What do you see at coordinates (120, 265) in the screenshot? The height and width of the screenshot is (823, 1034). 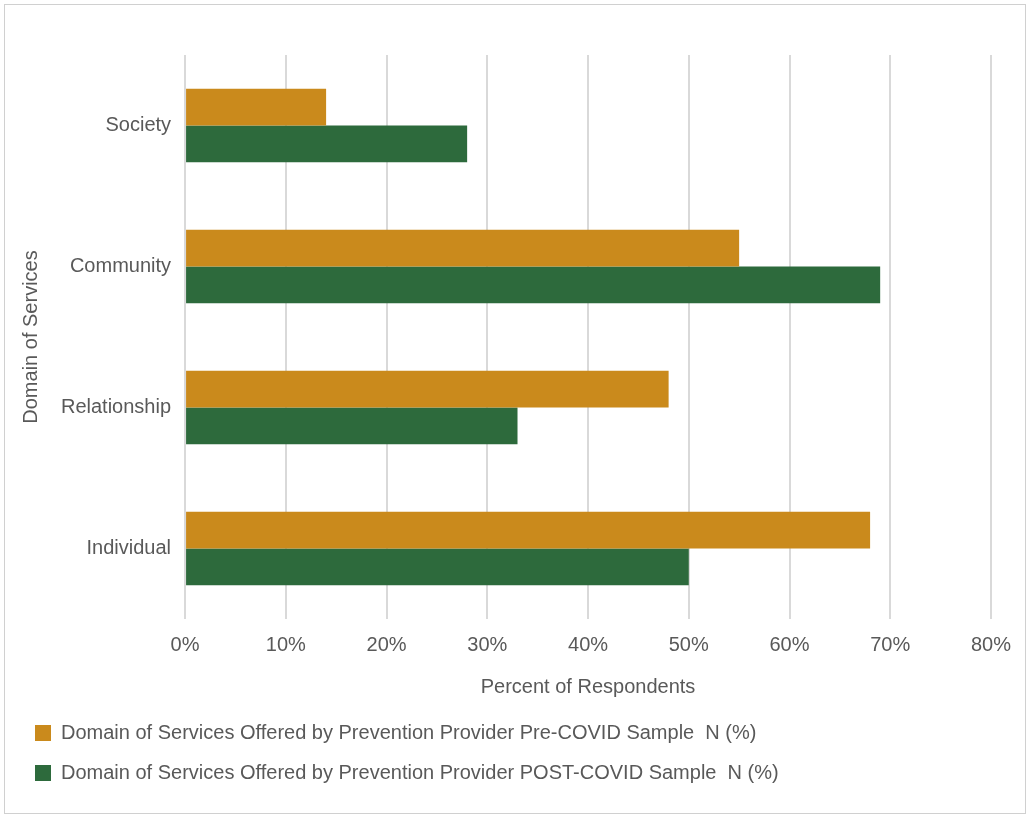 I see `y-tick-label: Community` at bounding box center [120, 265].